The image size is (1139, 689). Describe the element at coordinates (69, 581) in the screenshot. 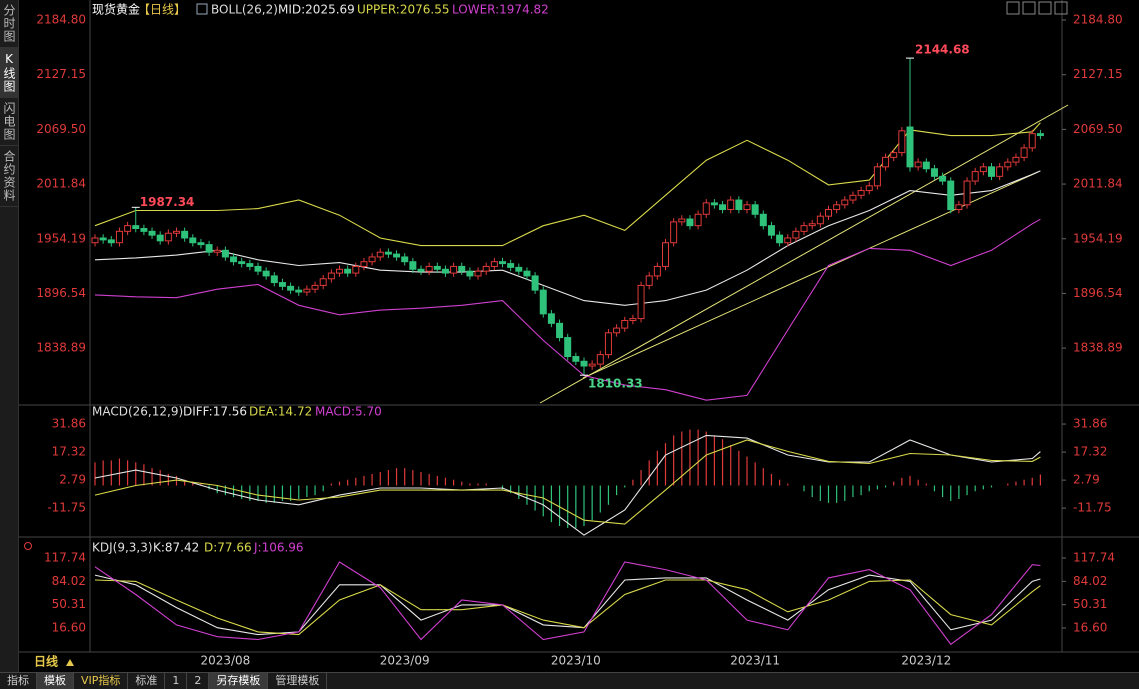

I see `y-tick-label: 84.02` at that location.